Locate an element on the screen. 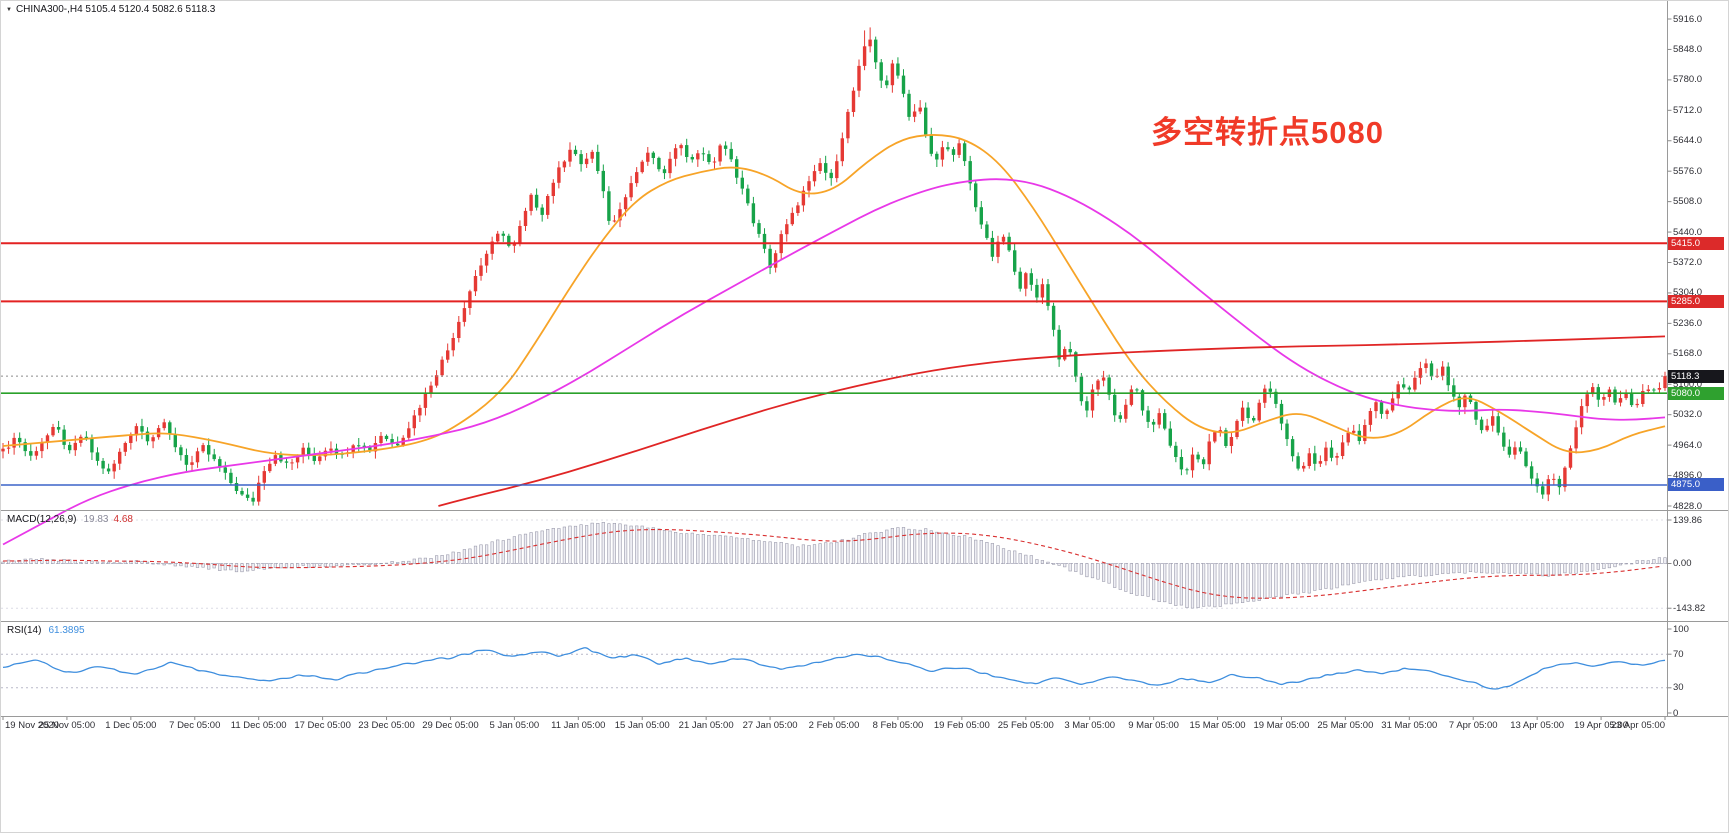 Image resolution: width=1729 pixels, height=833 pixels. macd-main-value: 19.83 is located at coordinates (96, 519).